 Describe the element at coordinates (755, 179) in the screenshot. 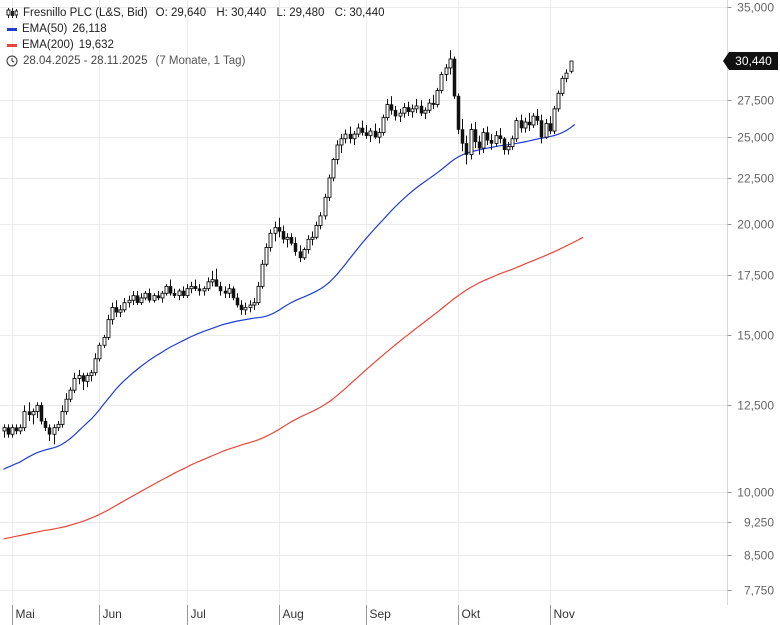

I see `y-tick-label: 22,500` at that location.